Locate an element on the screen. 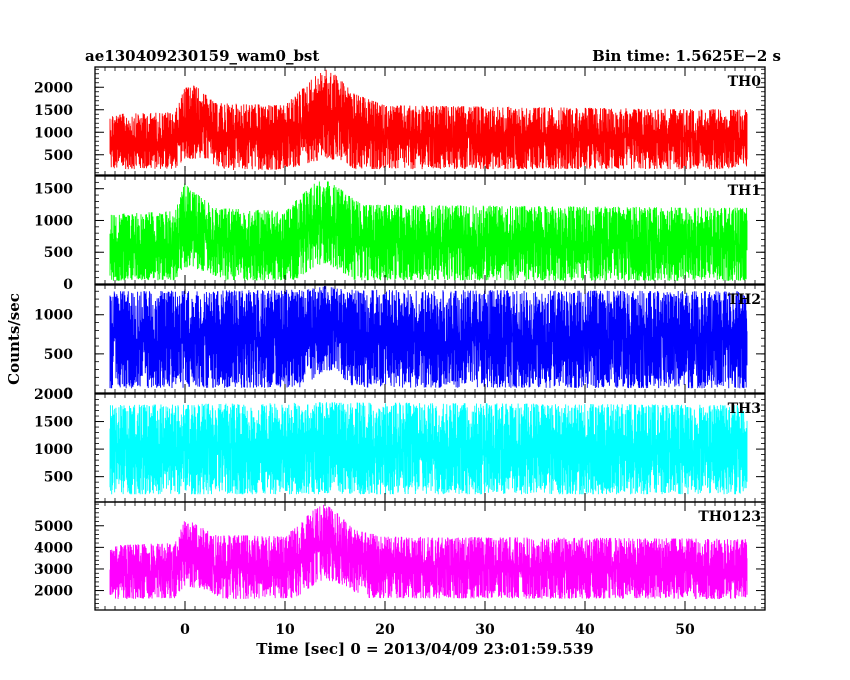 This screenshot has width=850, height=680. x-axis-label: Time [sec] 0 = 2013/04/09 23:01:59.539 is located at coordinates (424, 649).